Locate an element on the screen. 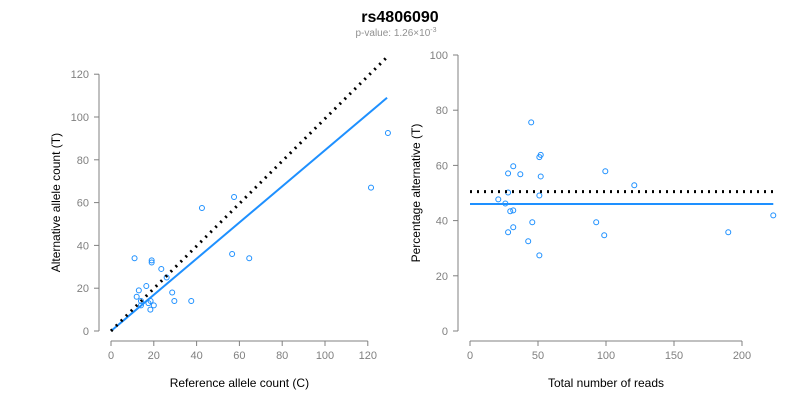 The image size is (800, 405). x-tick-label: 150 is located at coordinates (674, 356).